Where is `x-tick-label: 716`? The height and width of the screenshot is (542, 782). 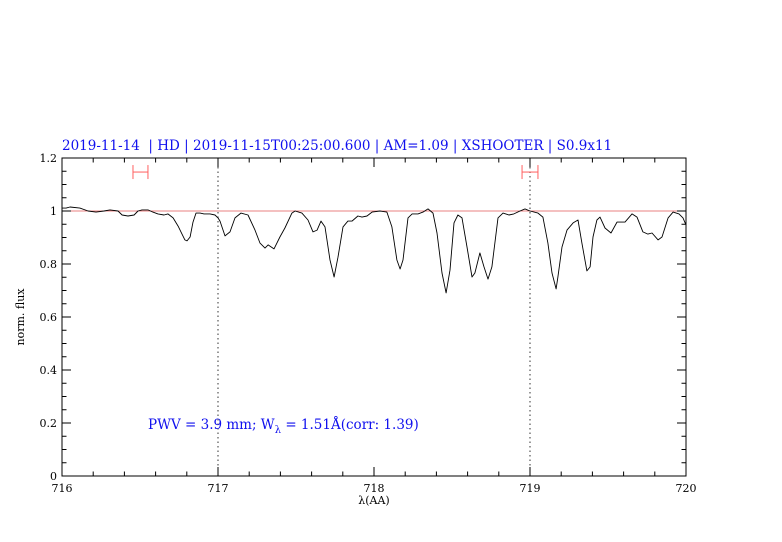
x-tick-label: 716 is located at coordinates (62, 488).